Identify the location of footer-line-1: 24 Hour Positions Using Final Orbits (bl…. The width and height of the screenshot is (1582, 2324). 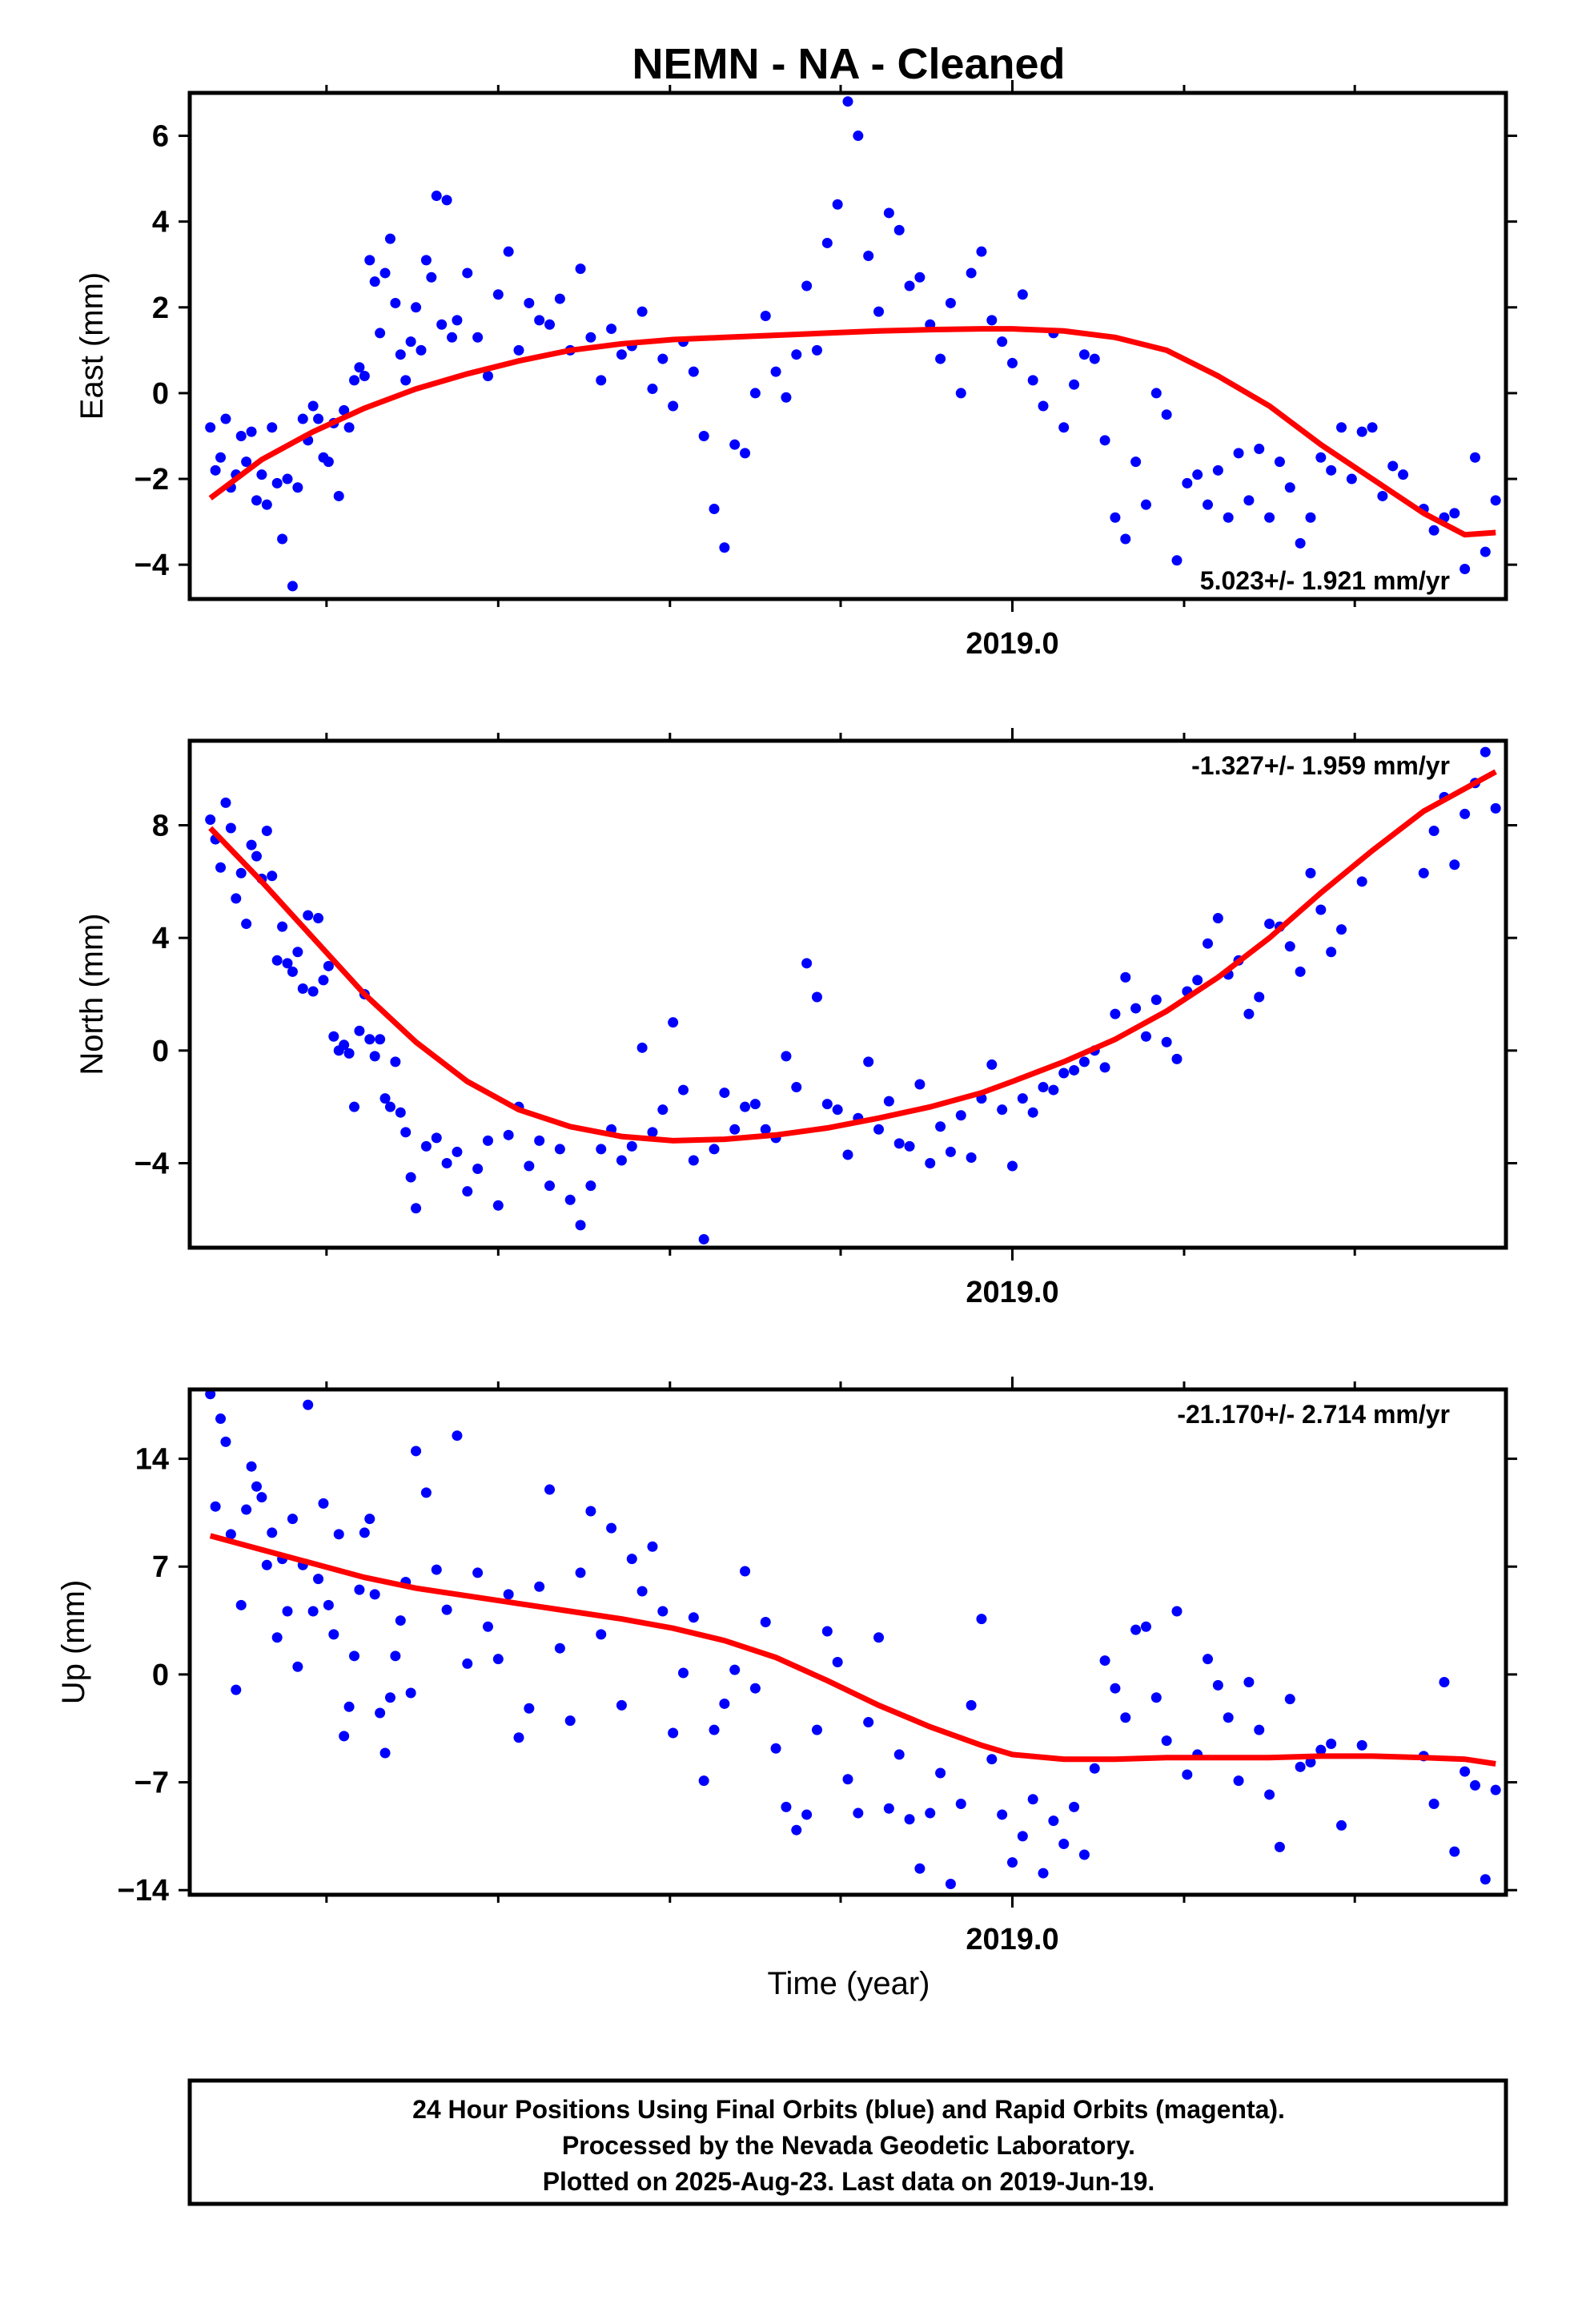
(848, 2109).